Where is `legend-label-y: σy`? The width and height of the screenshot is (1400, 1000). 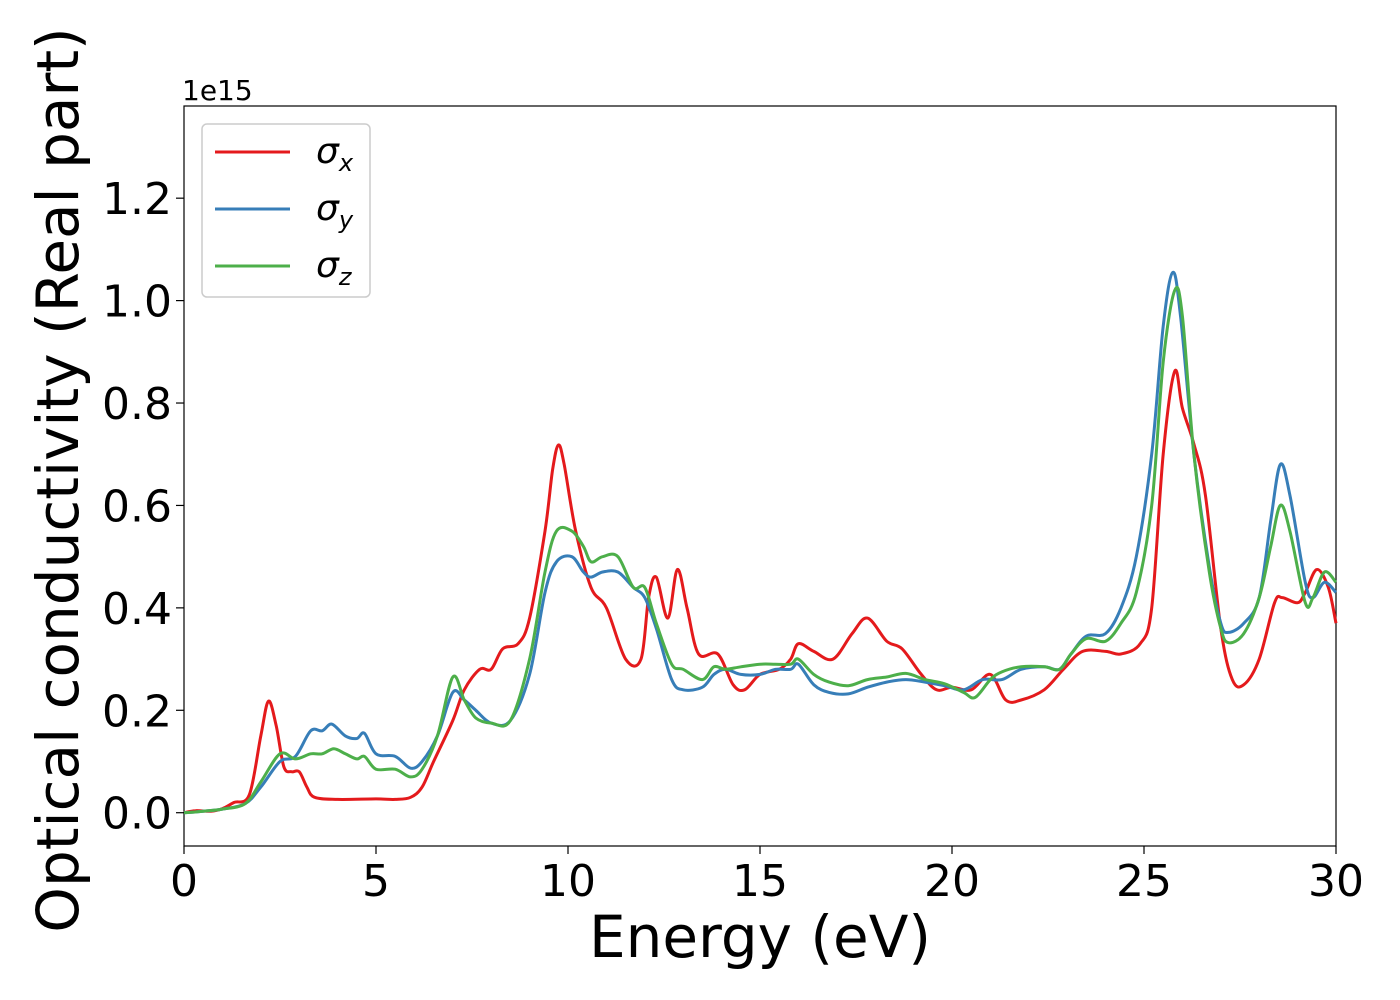
legend-label-y: σy is located at coordinates (335, 211).